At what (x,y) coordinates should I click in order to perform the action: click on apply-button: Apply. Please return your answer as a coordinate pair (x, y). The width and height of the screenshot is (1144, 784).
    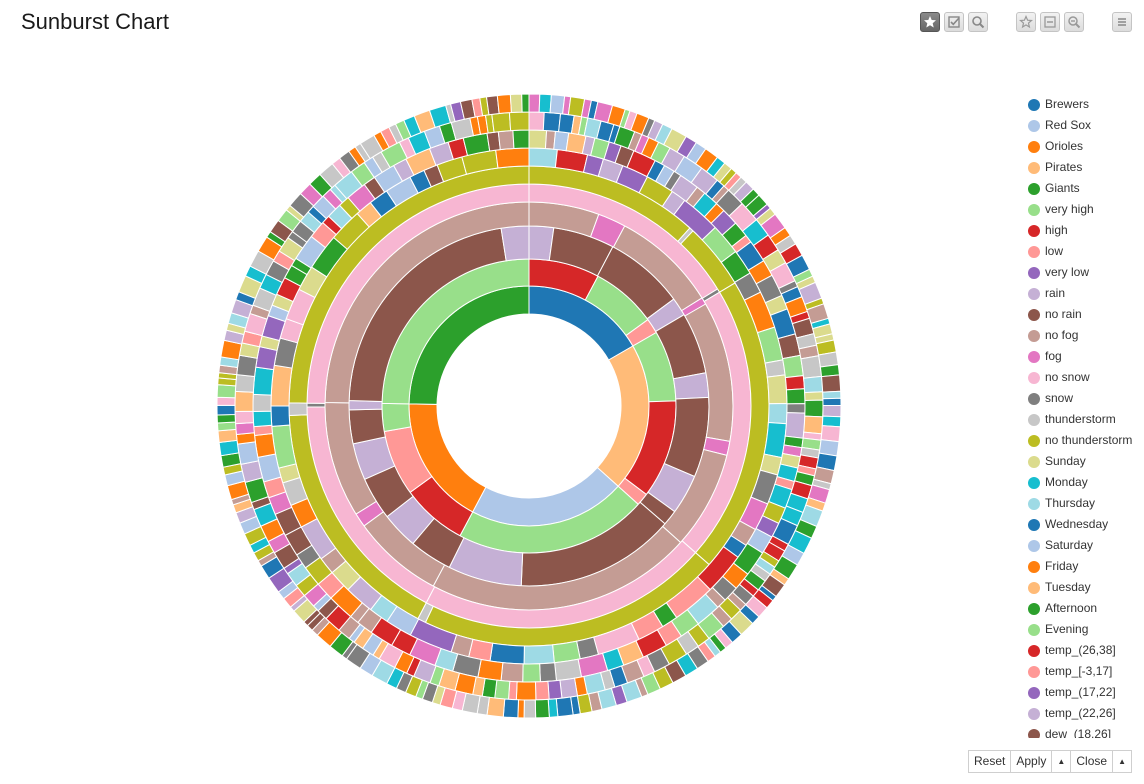
    Looking at the image, I should click on (1032, 761).